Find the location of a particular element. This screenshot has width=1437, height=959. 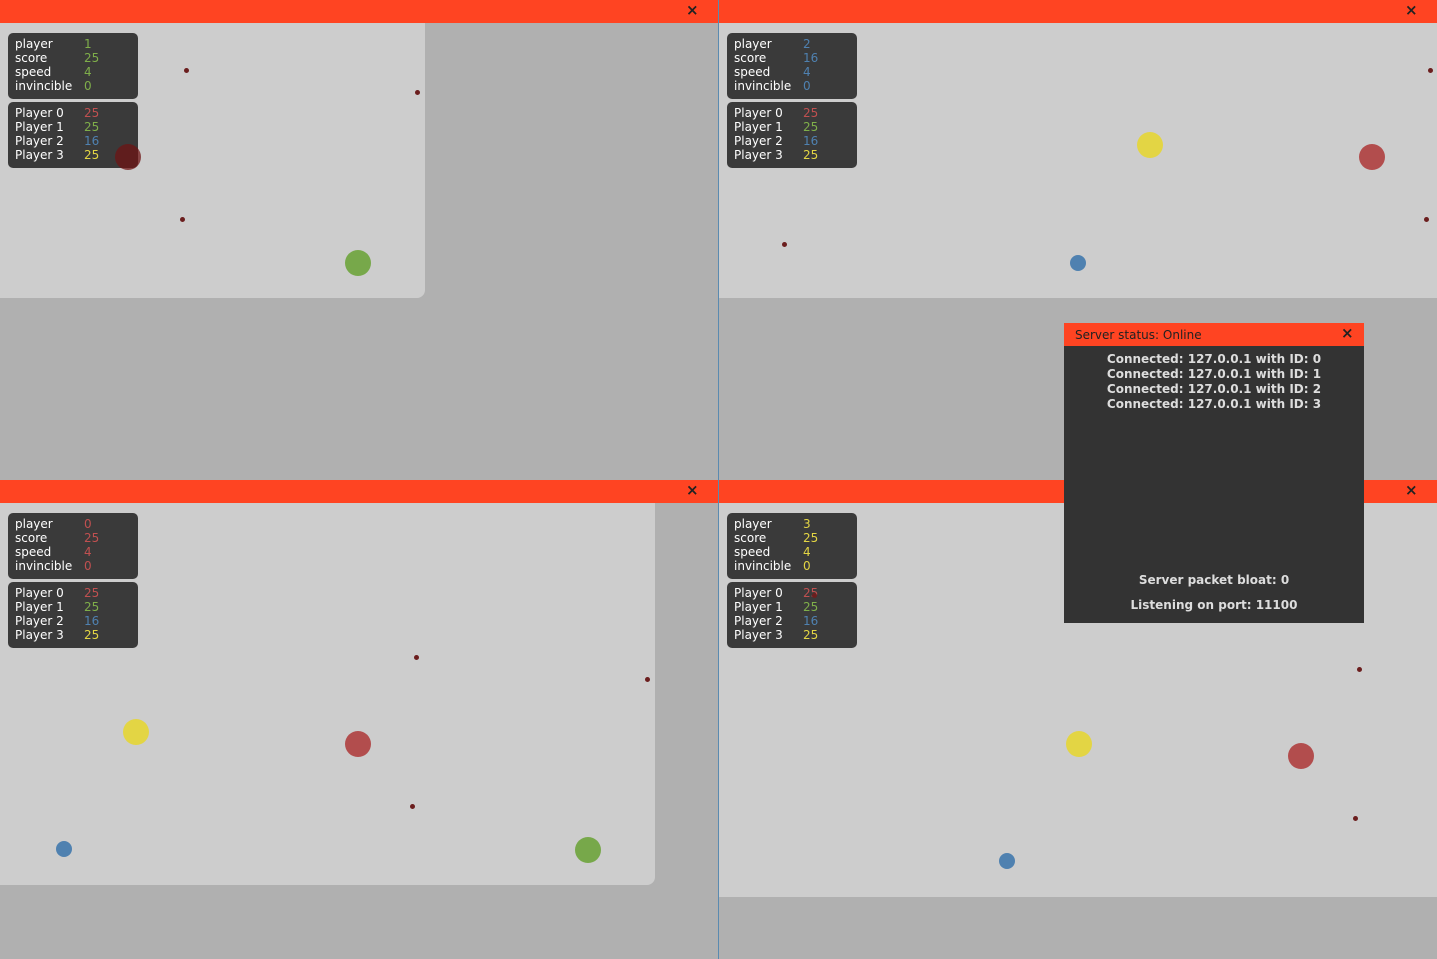

stats-panel: player 2 score 16 speed 4 invincible 0 is located at coordinates (792, 66).